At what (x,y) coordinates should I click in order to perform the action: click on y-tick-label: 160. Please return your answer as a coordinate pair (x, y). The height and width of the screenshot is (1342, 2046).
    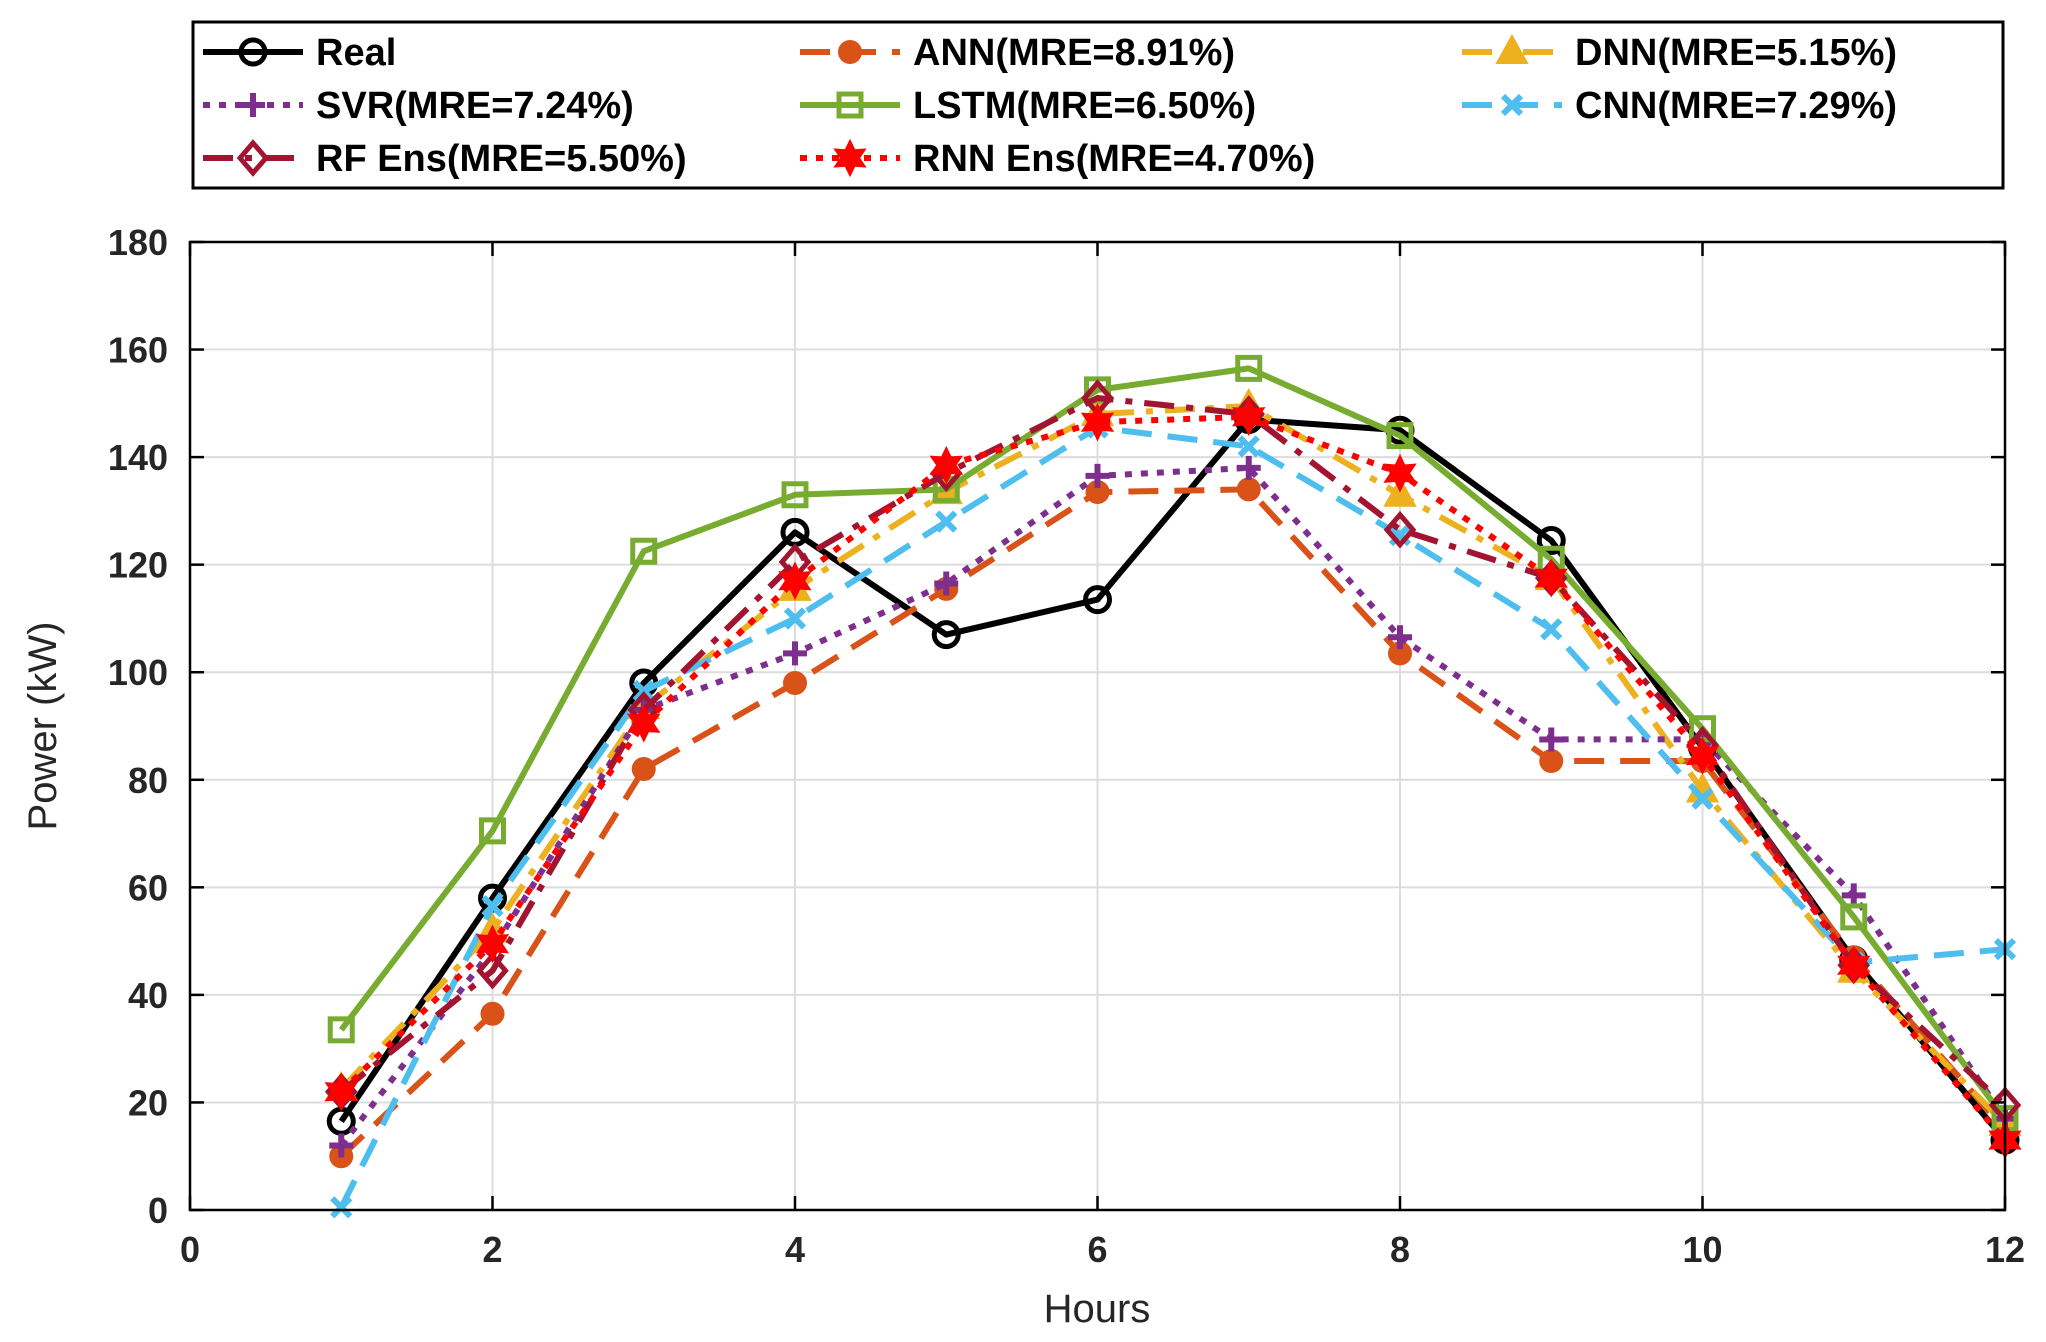
    Looking at the image, I should click on (138, 350).